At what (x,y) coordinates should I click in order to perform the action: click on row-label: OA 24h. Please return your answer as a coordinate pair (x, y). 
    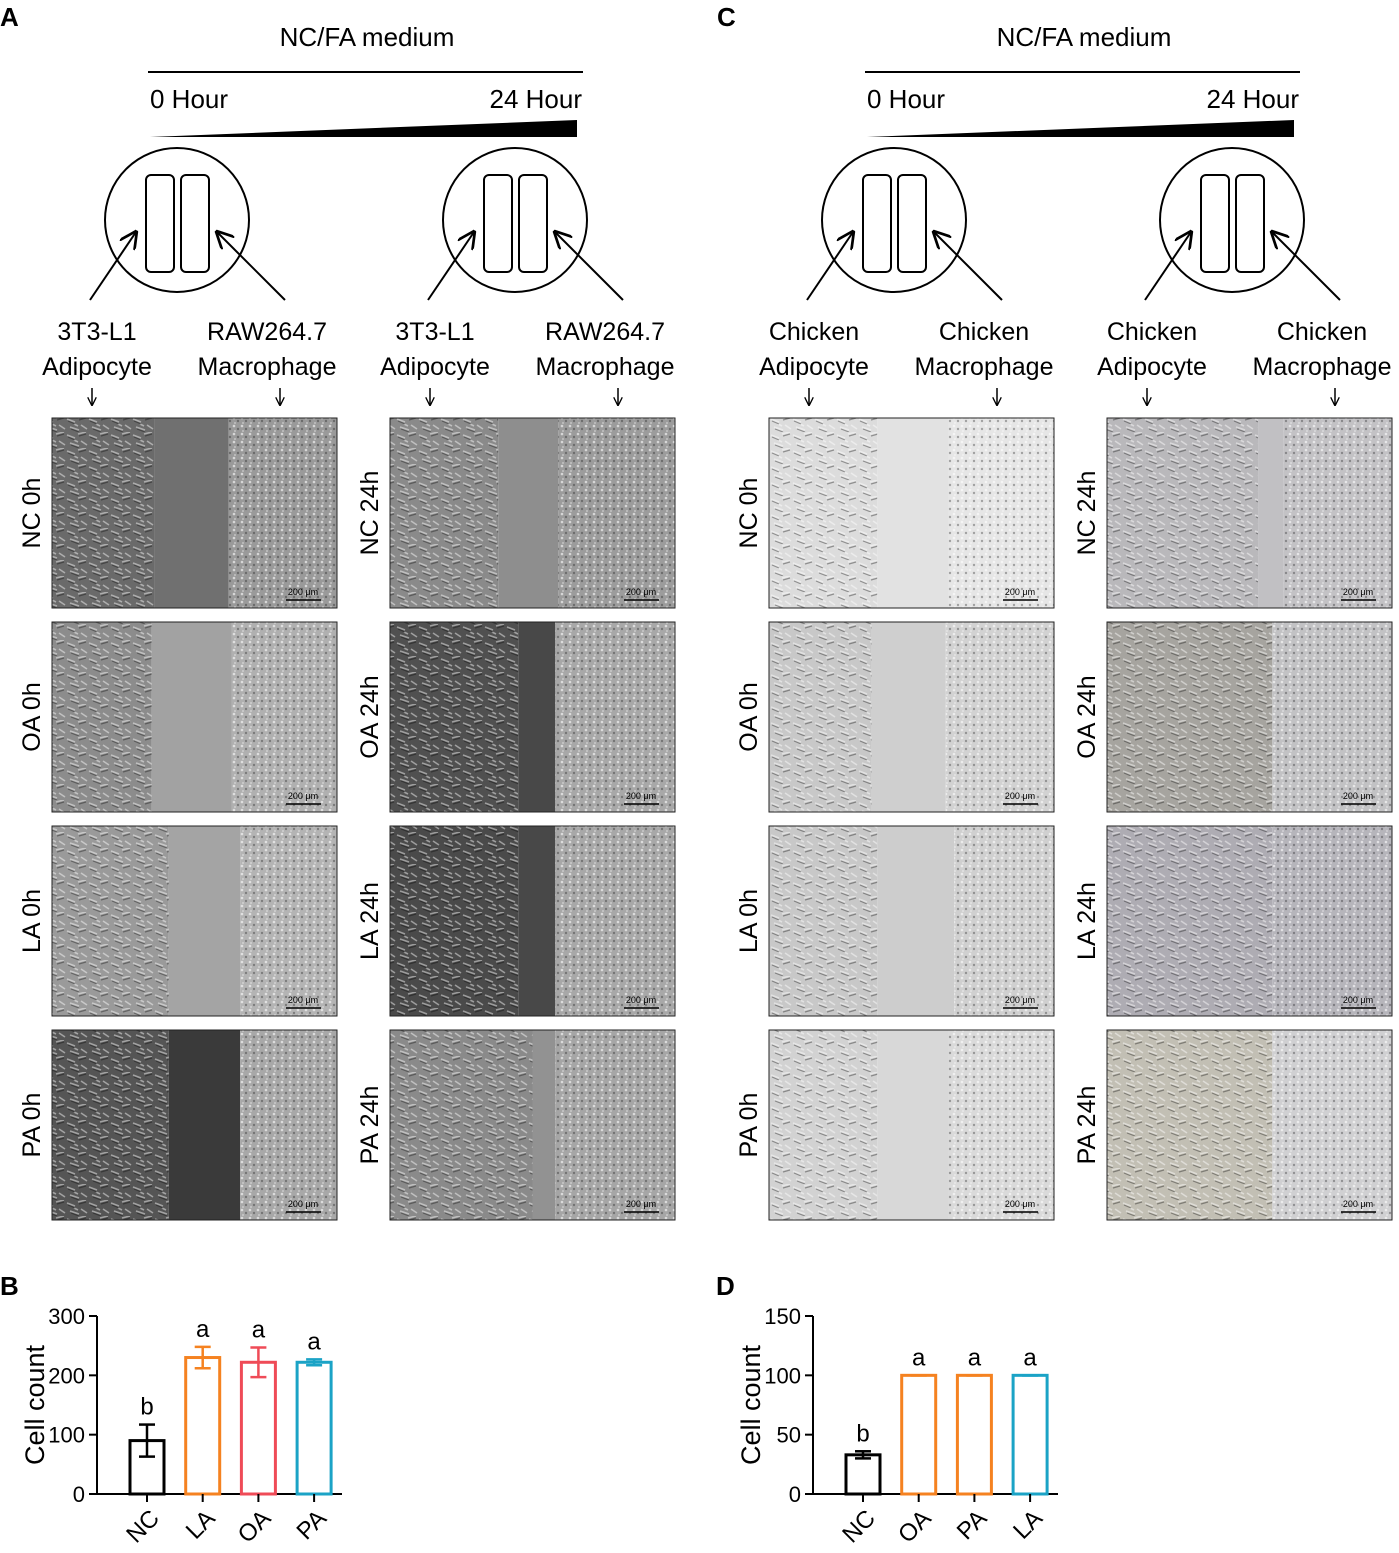
    Looking at the image, I should click on (1087, 716).